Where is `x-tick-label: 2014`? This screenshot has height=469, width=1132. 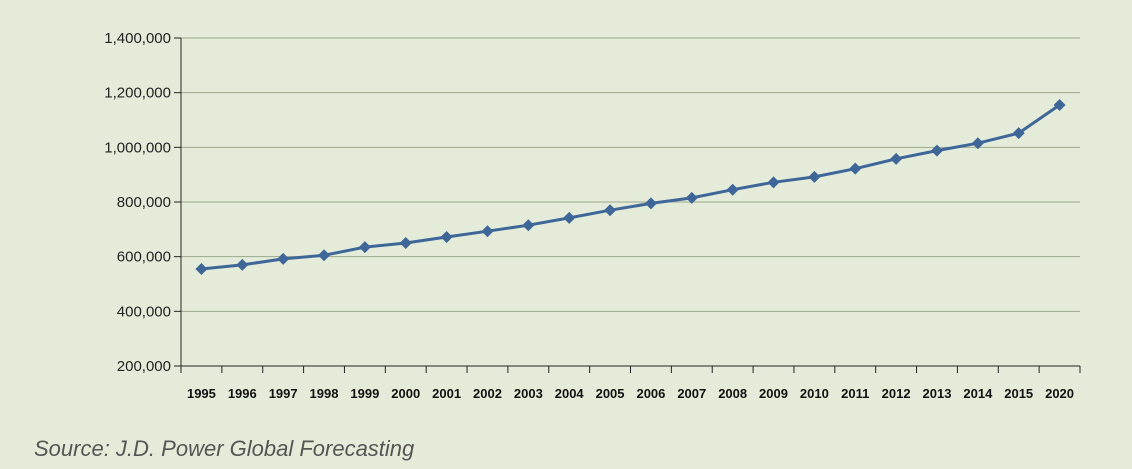 x-tick-label: 2014 is located at coordinates (978, 393).